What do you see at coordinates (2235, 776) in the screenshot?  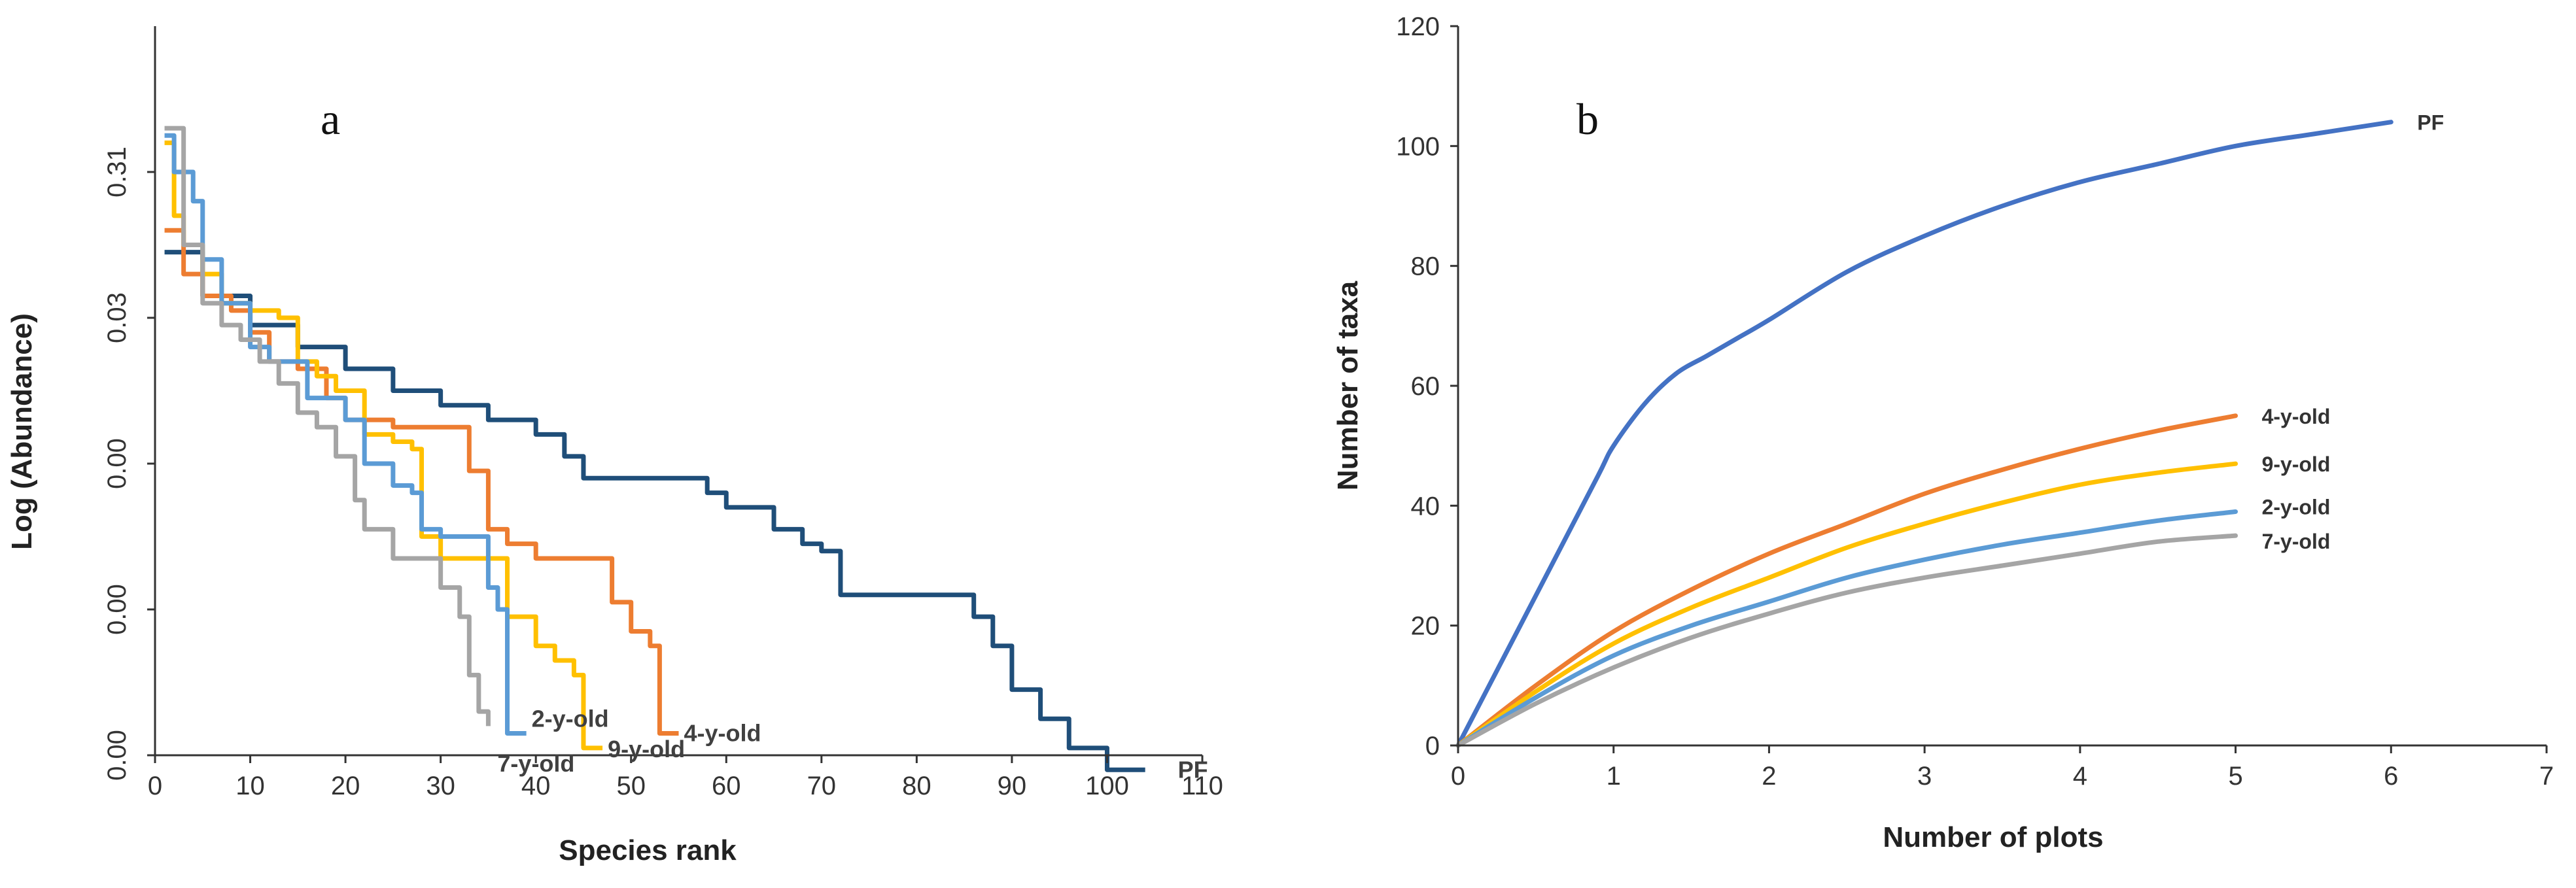 I see `panel-b-x-tick-label: 5` at bounding box center [2235, 776].